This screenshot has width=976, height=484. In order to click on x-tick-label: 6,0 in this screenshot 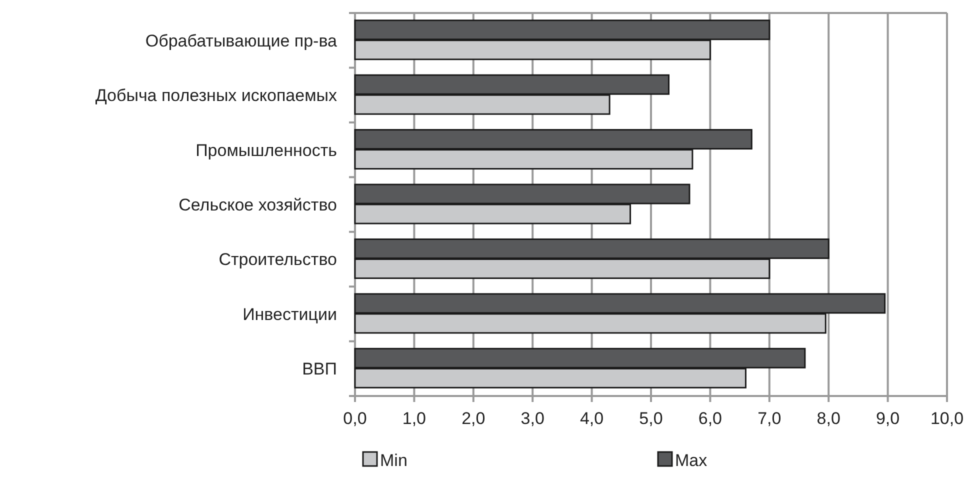, I will do `click(710, 418)`.